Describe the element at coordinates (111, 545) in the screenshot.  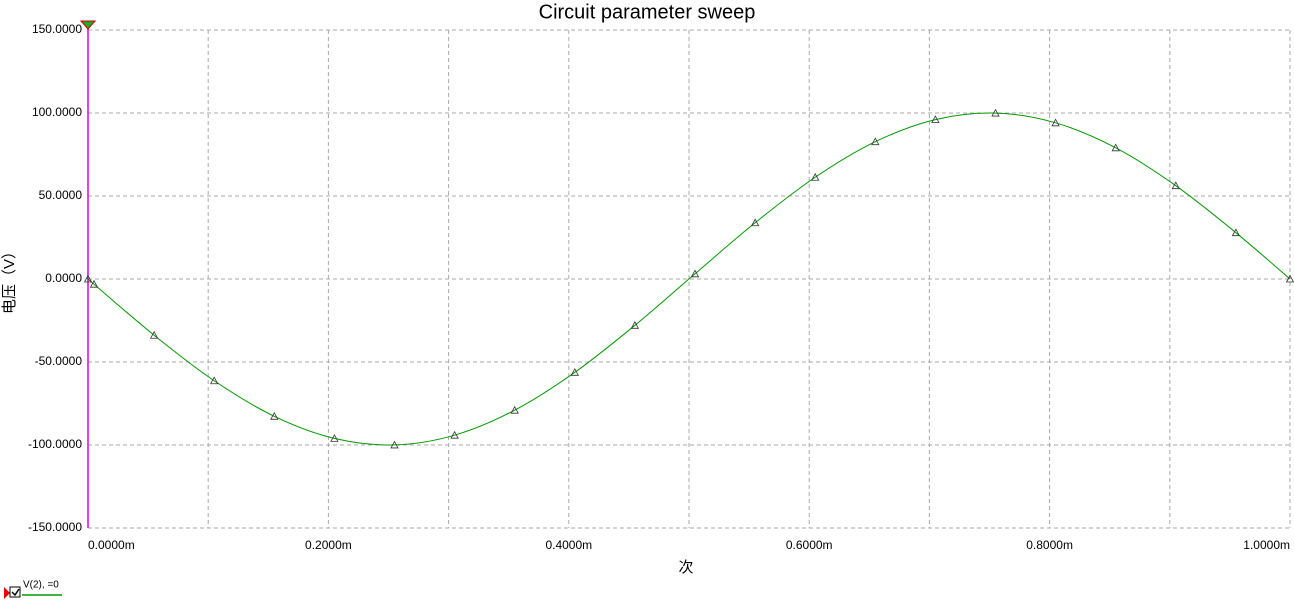
I see `x-tick-label: 0.0000m` at that location.